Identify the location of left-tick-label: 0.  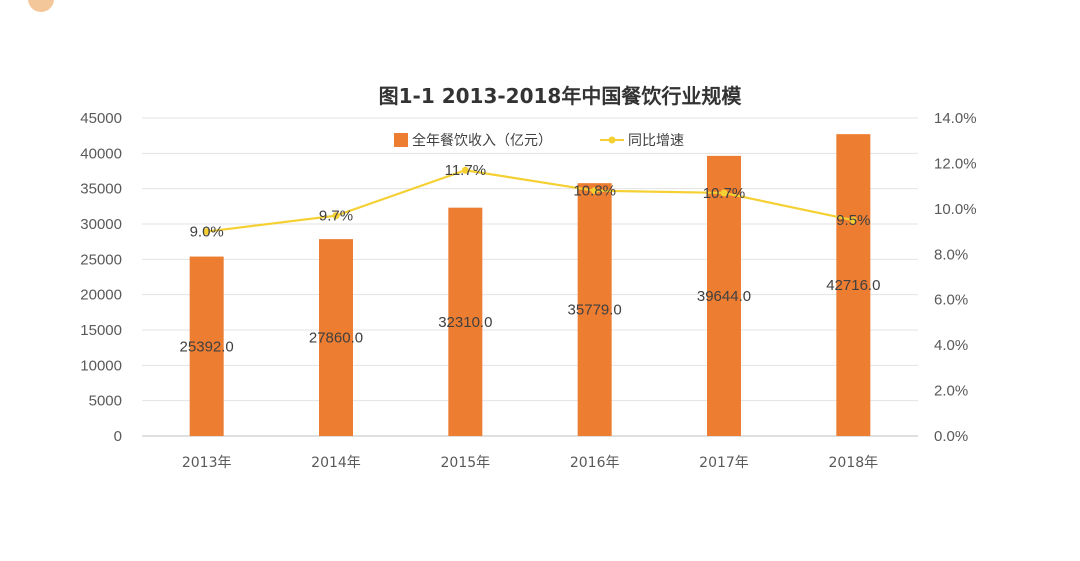
(118, 436).